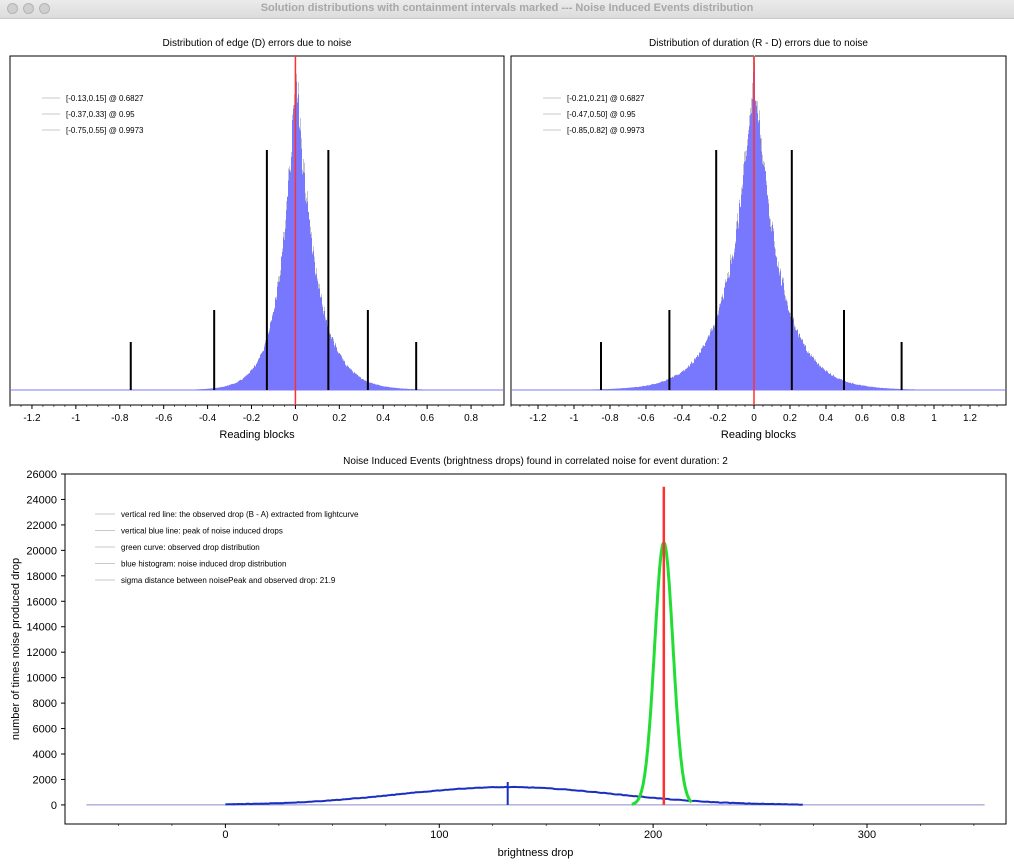  I want to click on x-tick-label: 100, so click(439, 835).